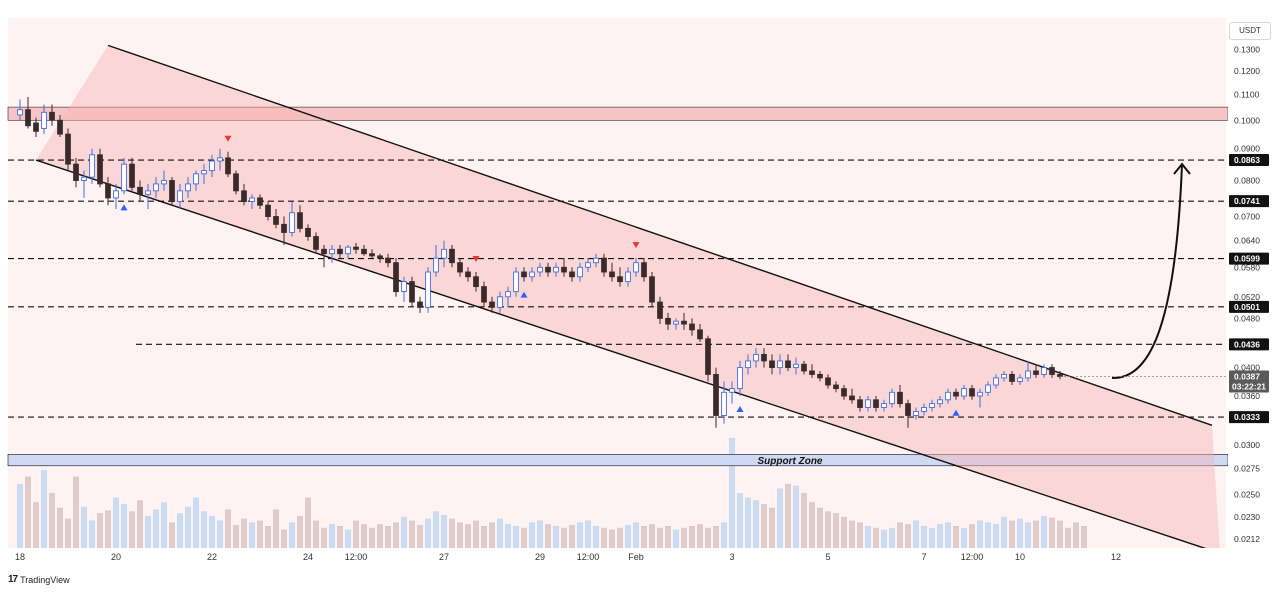  What do you see at coordinates (1182, 168) in the screenshot?
I see `projection-arrowhead` at bounding box center [1182, 168].